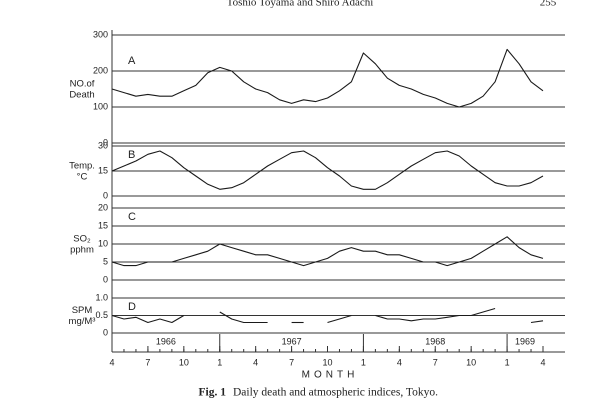 The image size is (600, 414). What do you see at coordinates (103, 243) in the screenshot?
I see `y-tick-label: 10` at bounding box center [103, 243].